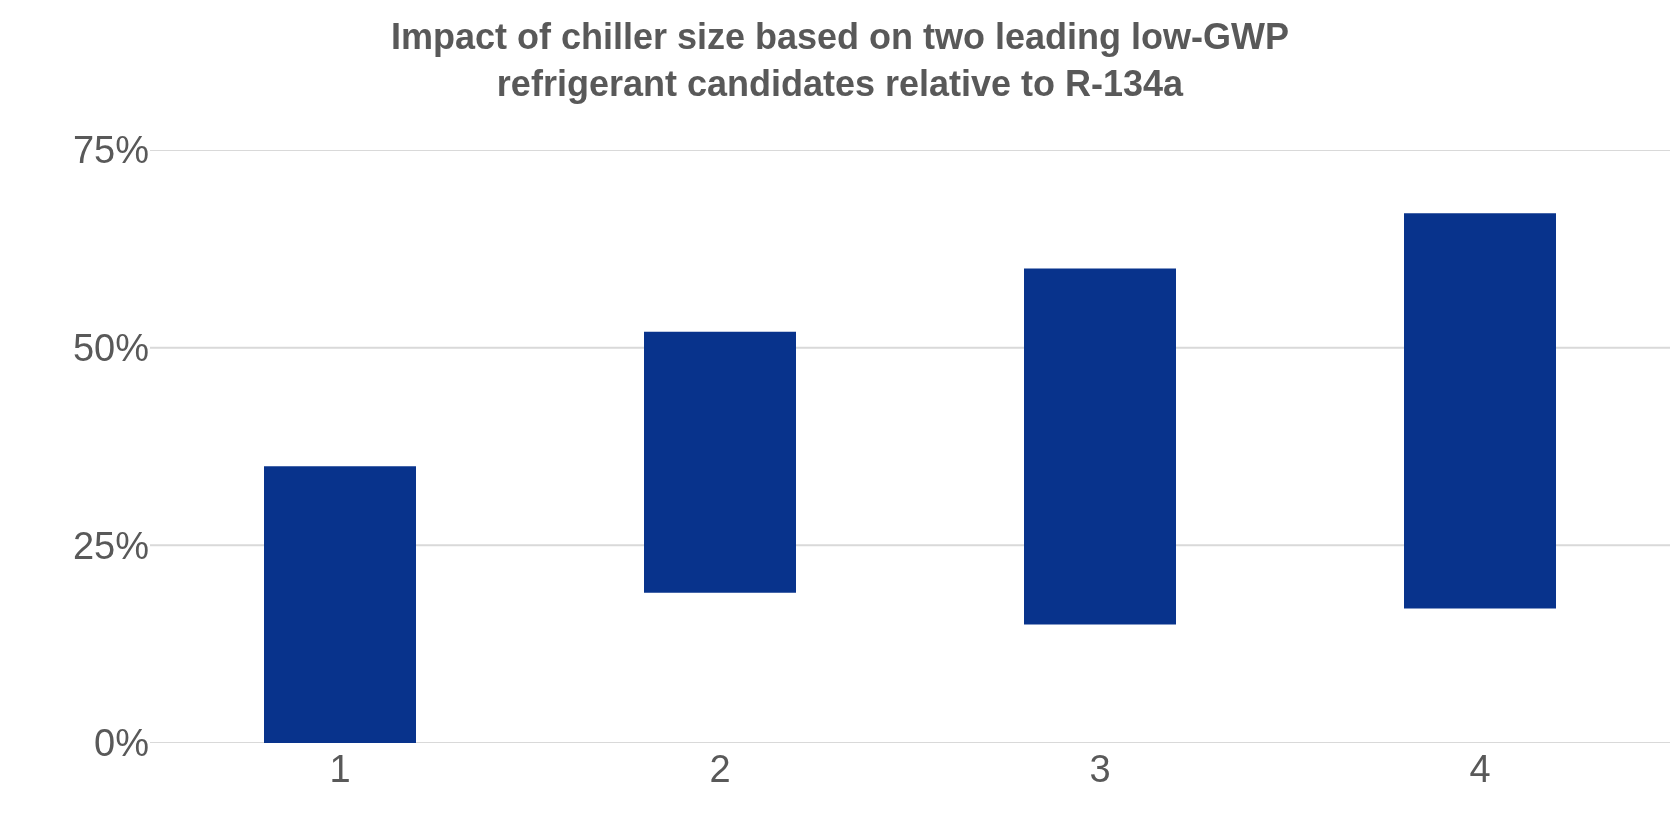 This screenshot has width=1680, height=813. I want to click on x-tick-label: 3, so click(1100, 769).